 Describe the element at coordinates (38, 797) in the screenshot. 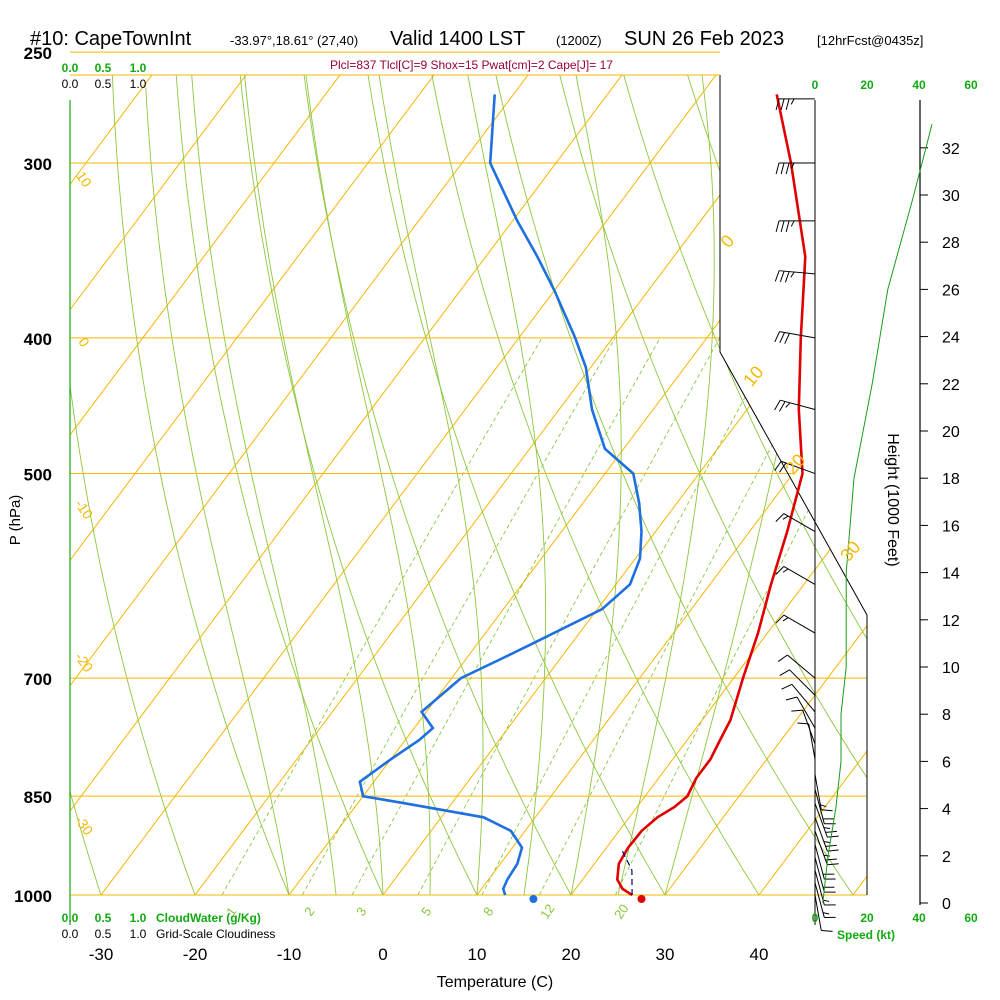

I see `pressure-tick-label: 850` at that location.